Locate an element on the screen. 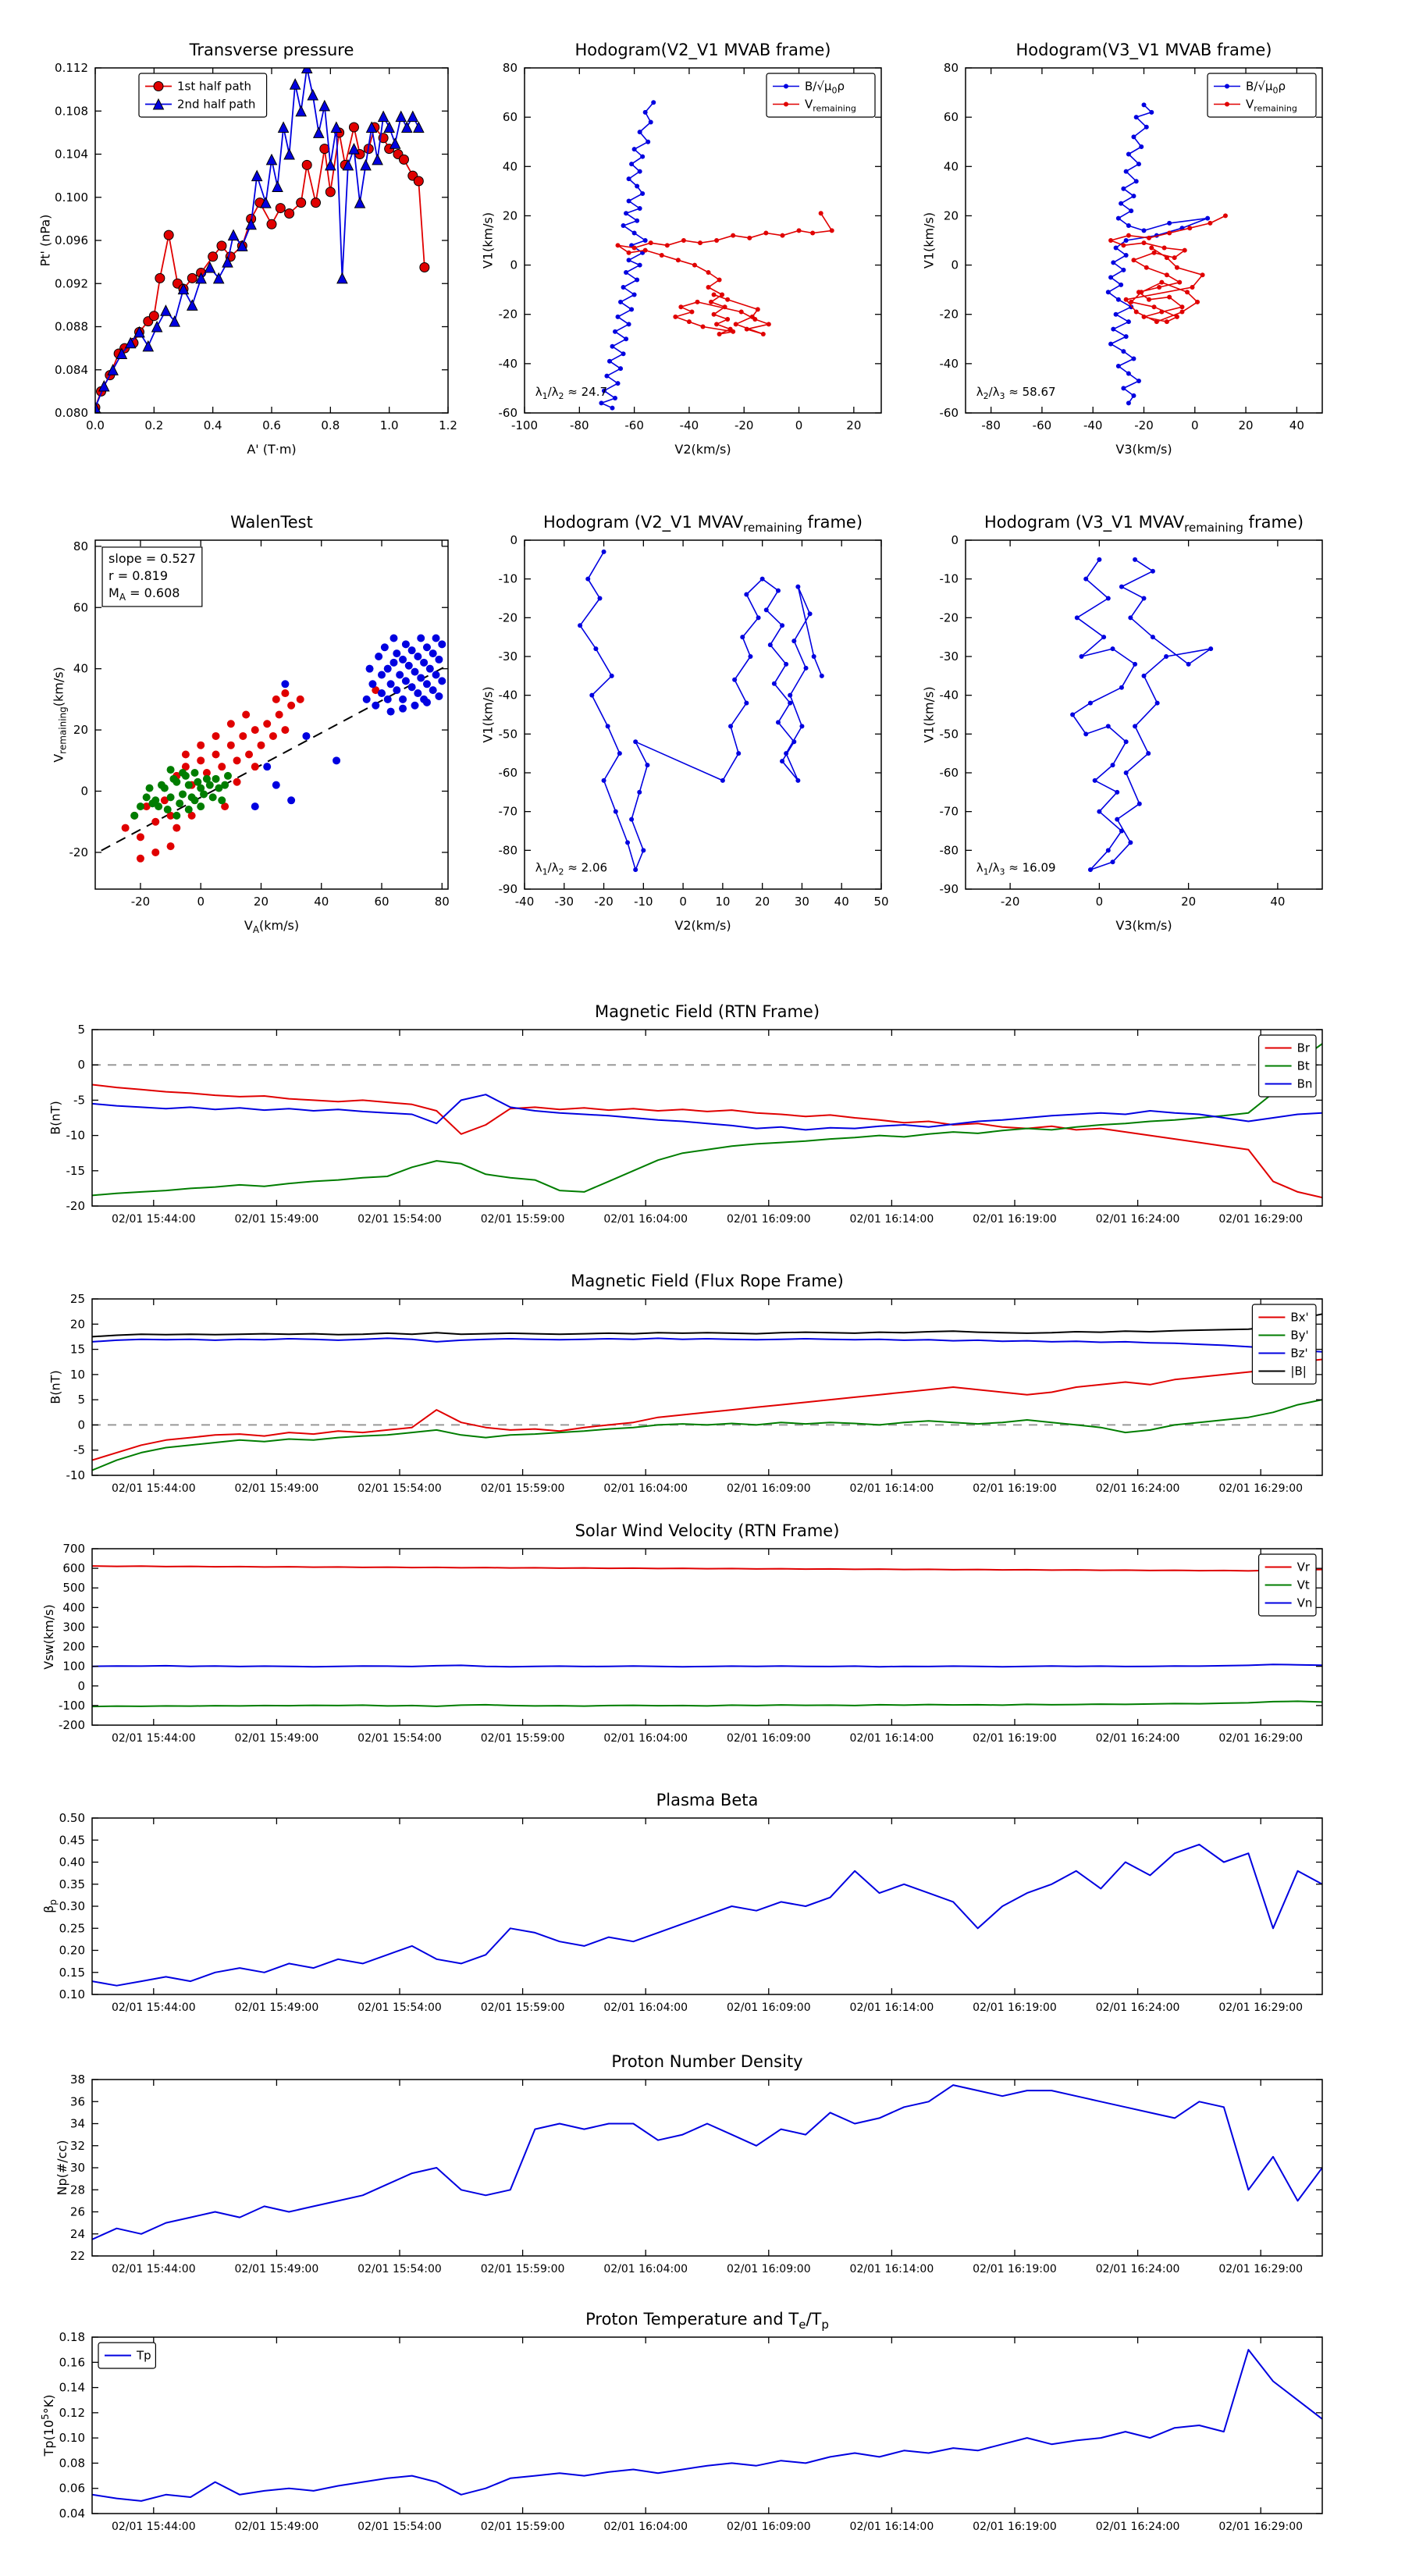 Image resolution: width=1405 pixels, height=2576 pixels. svg-text: Magnetic Field (RTN Frame) is located at coordinates (708, 1011).